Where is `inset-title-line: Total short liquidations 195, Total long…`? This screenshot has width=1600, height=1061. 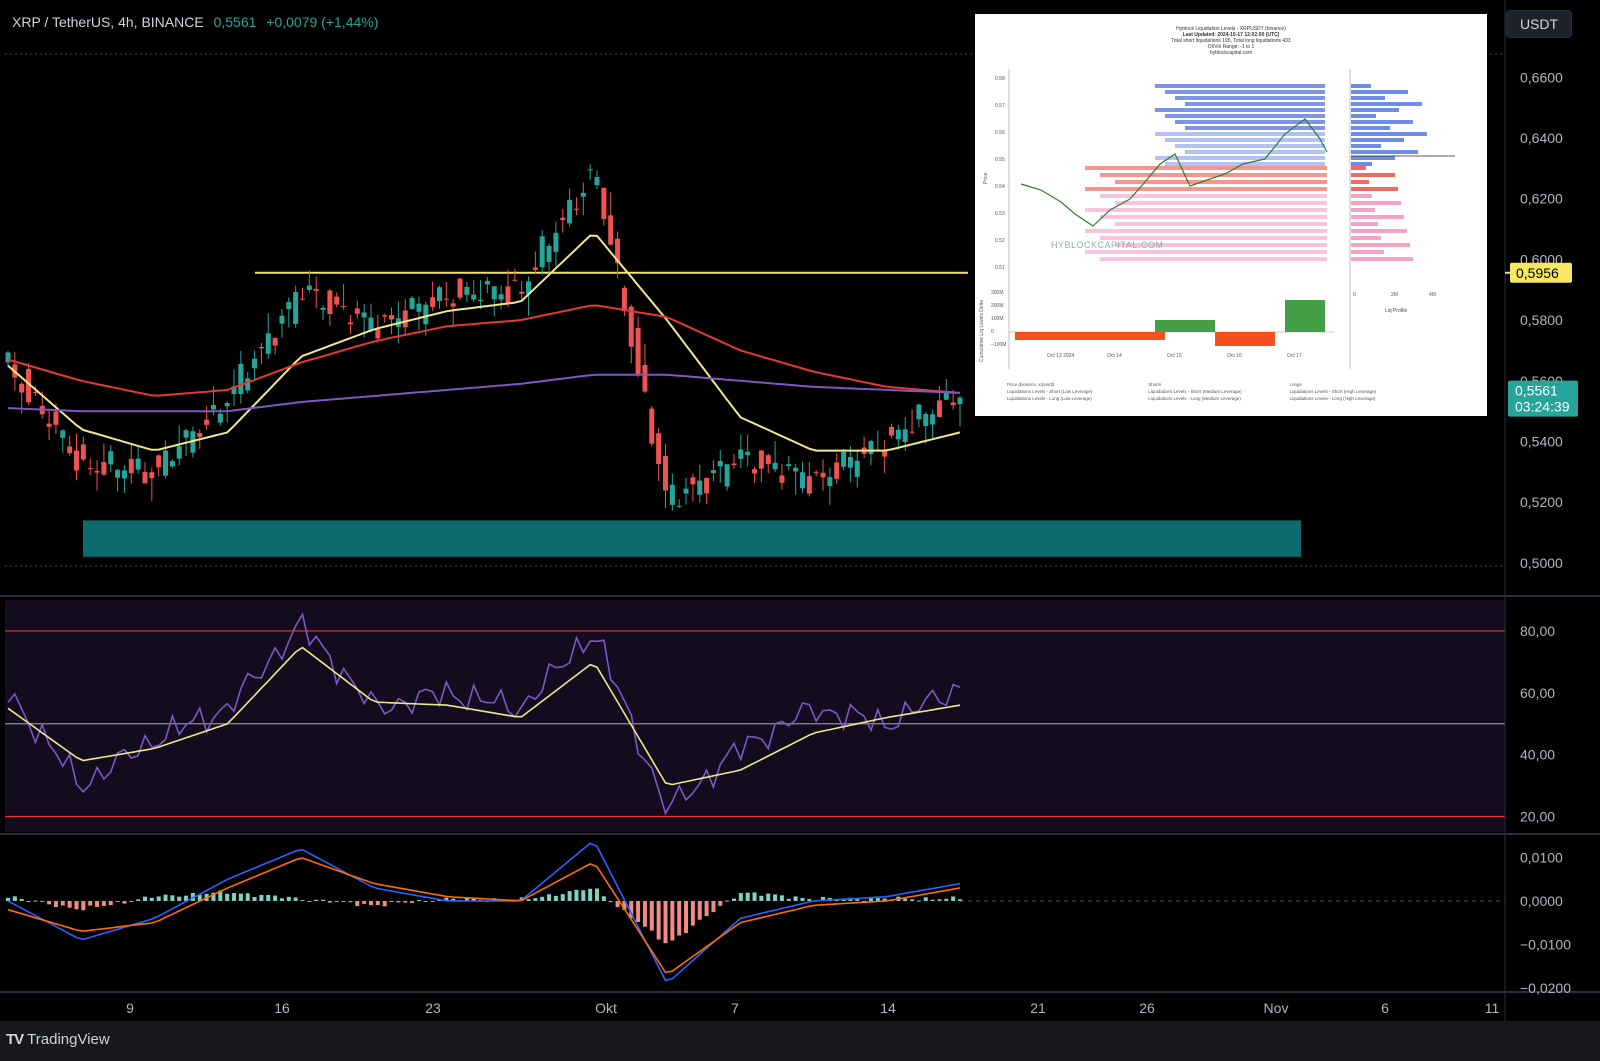
inset-title-line: Total short liquidations 195, Total long… is located at coordinates (1231, 41).